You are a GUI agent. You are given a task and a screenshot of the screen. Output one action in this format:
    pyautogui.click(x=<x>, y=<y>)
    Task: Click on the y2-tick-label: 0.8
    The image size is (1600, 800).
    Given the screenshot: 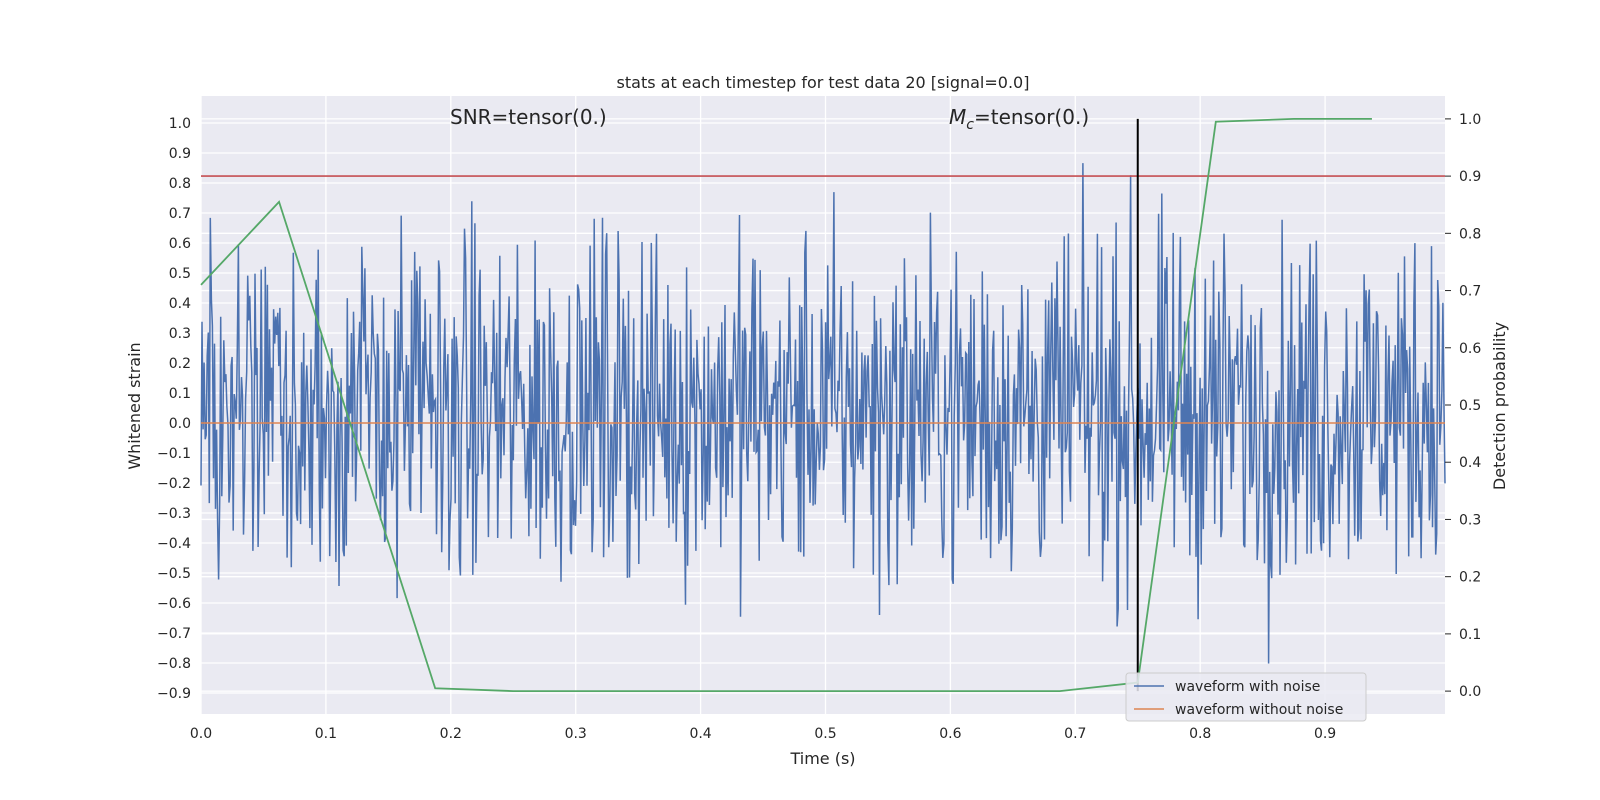 What is the action you would take?
    pyautogui.click(x=1470, y=234)
    